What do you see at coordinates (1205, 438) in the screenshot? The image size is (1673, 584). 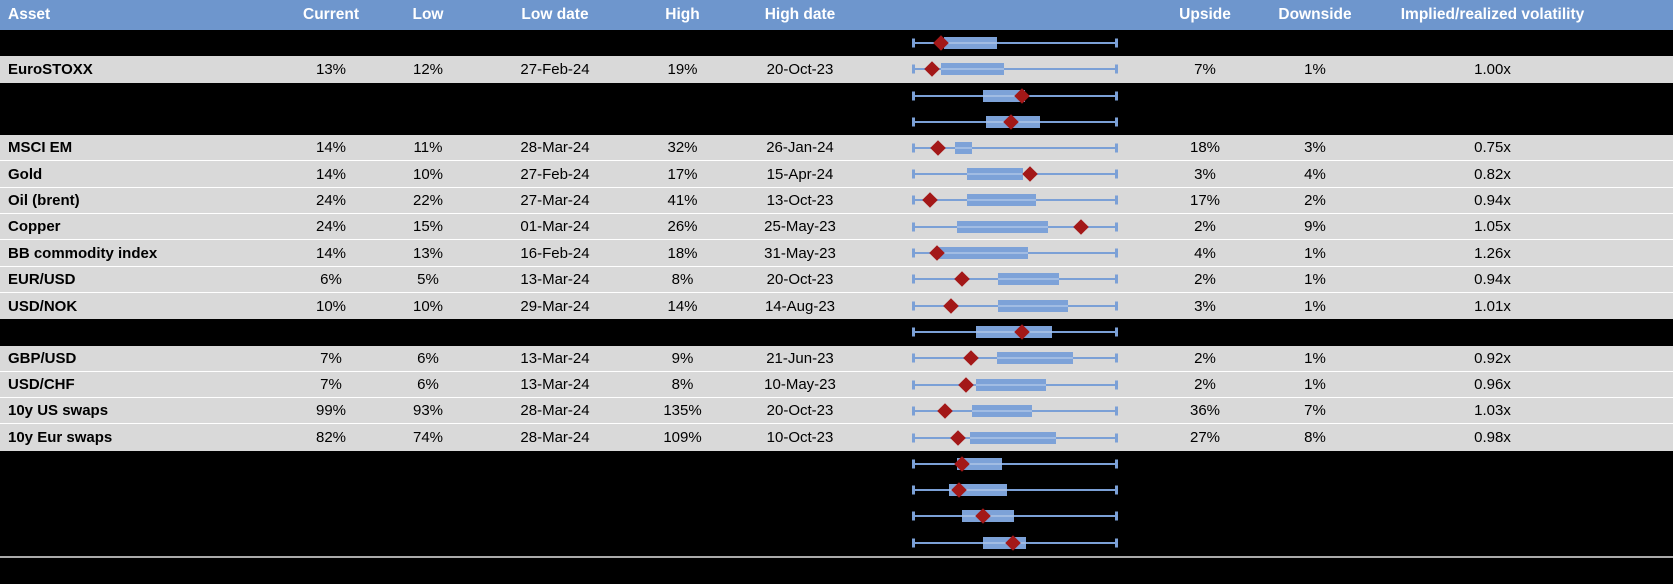 I see `upside-value-cell: 27%` at bounding box center [1205, 438].